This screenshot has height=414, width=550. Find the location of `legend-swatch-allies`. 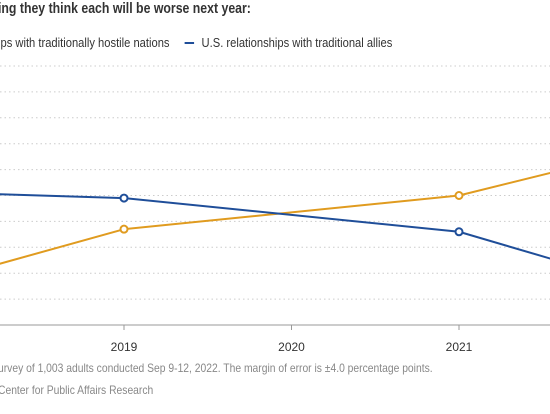

legend-swatch-allies is located at coordinates (189, 42).